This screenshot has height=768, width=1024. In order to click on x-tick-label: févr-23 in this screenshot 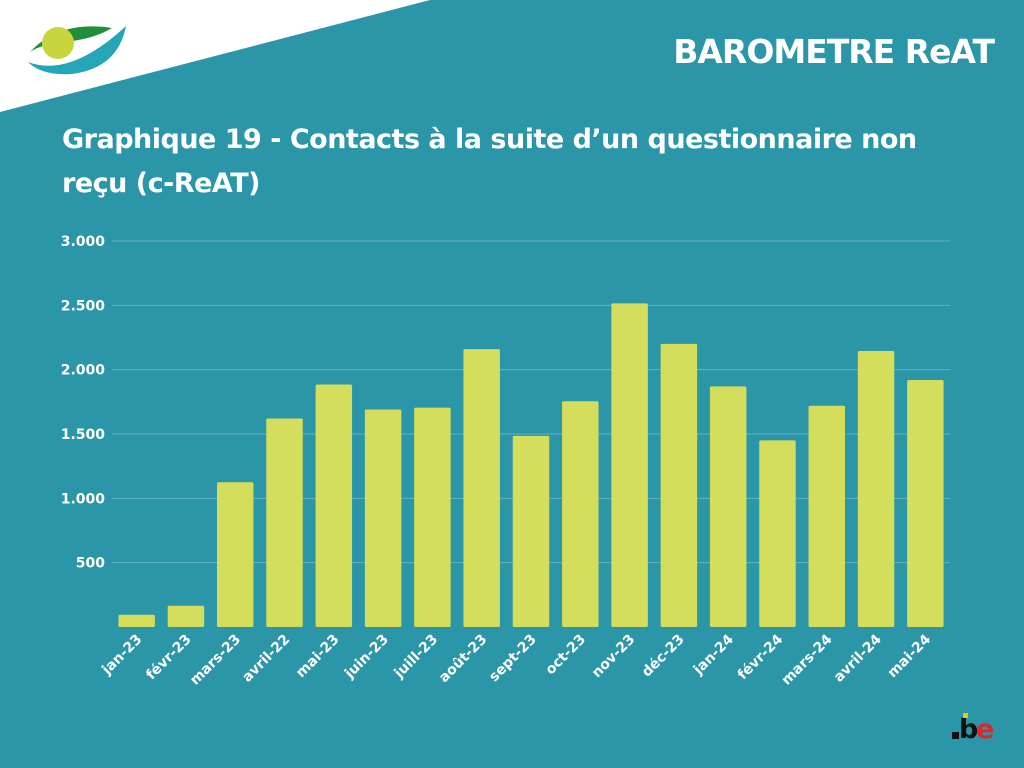, I will do `click(169, 658)`.